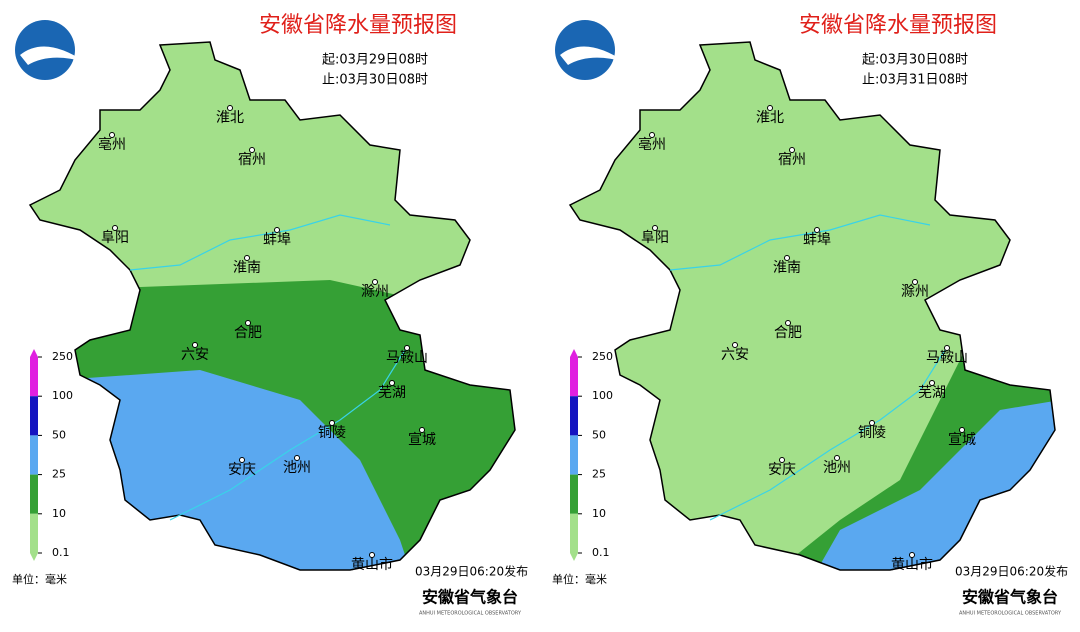  What do you see at coordinates (599, 434) in the screenshot?
I see `legend-label: 50` at bounding box center [599, 434].